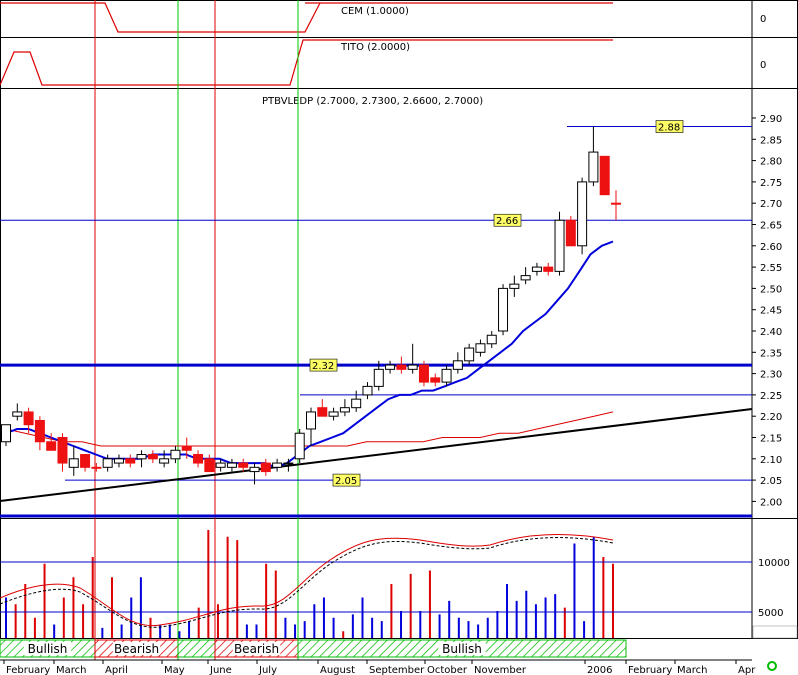  I want to click on x-tick-label: April, so click(116, 670).